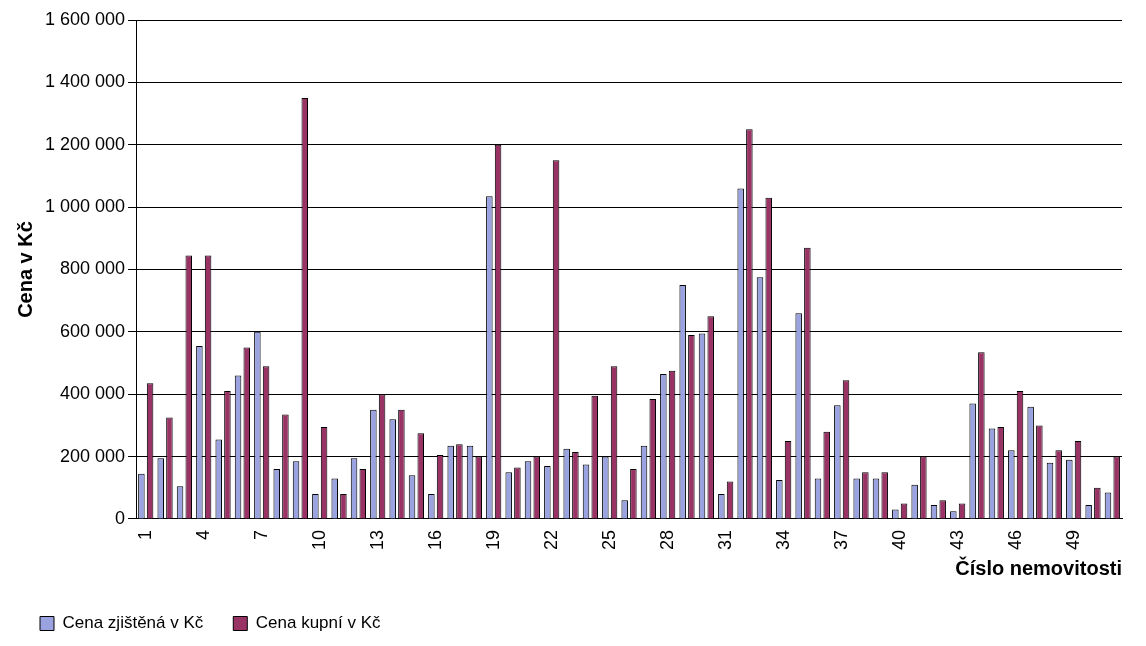 The height and width of the screenshot is (646, 1146). Describe the element at coordinates (550, 540) in the screenshot. I see `x-tick-label: 22` at that location.